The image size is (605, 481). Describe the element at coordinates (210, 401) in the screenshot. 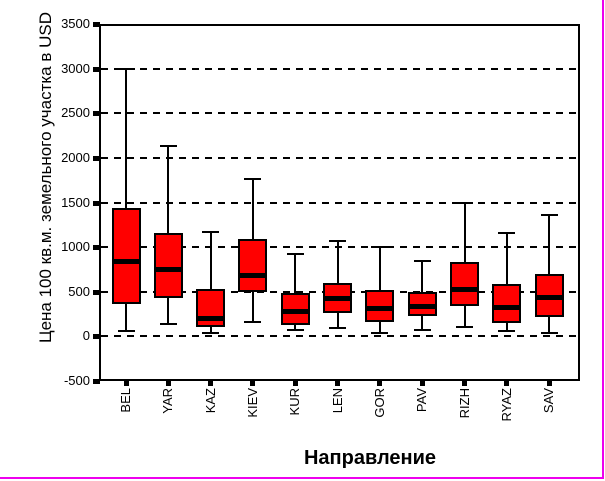

I see `x-tick-label: KAZ` at that location.